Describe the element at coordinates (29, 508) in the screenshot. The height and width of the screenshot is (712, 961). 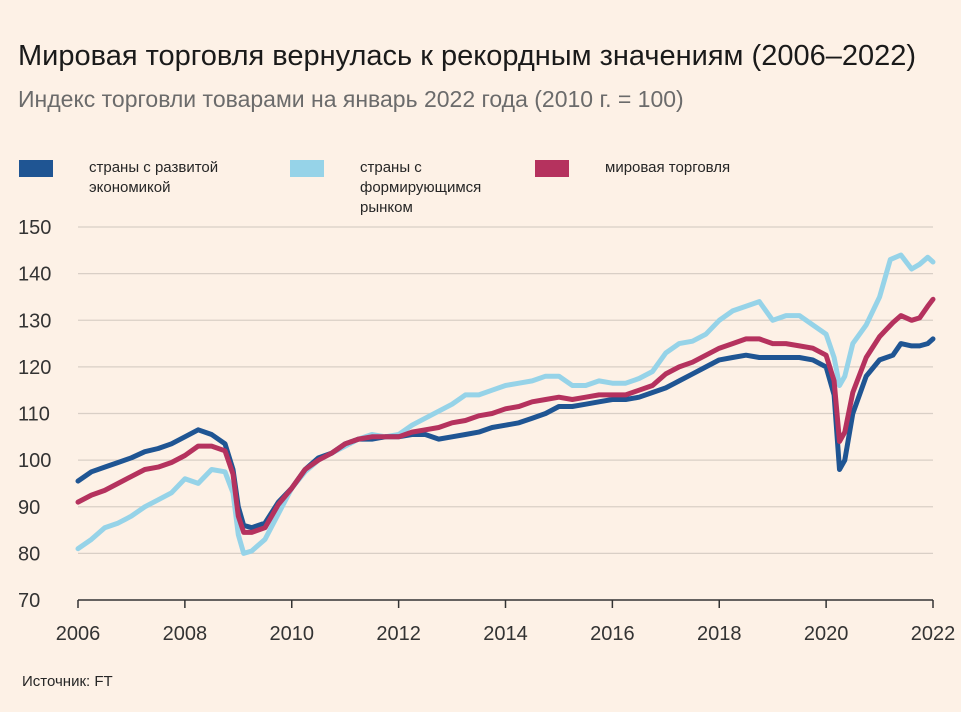
I see `y-tick-label-90: 90` at that location.